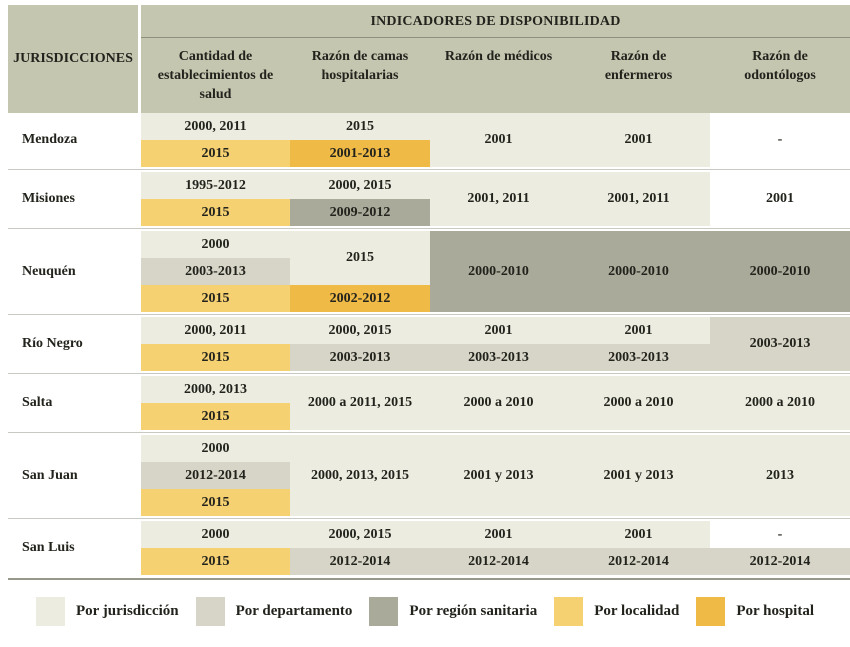 This screenshot has height=647, width=850. I want to click on indicator-column: 2000, 2015 2003-2013, so click(360, 344).